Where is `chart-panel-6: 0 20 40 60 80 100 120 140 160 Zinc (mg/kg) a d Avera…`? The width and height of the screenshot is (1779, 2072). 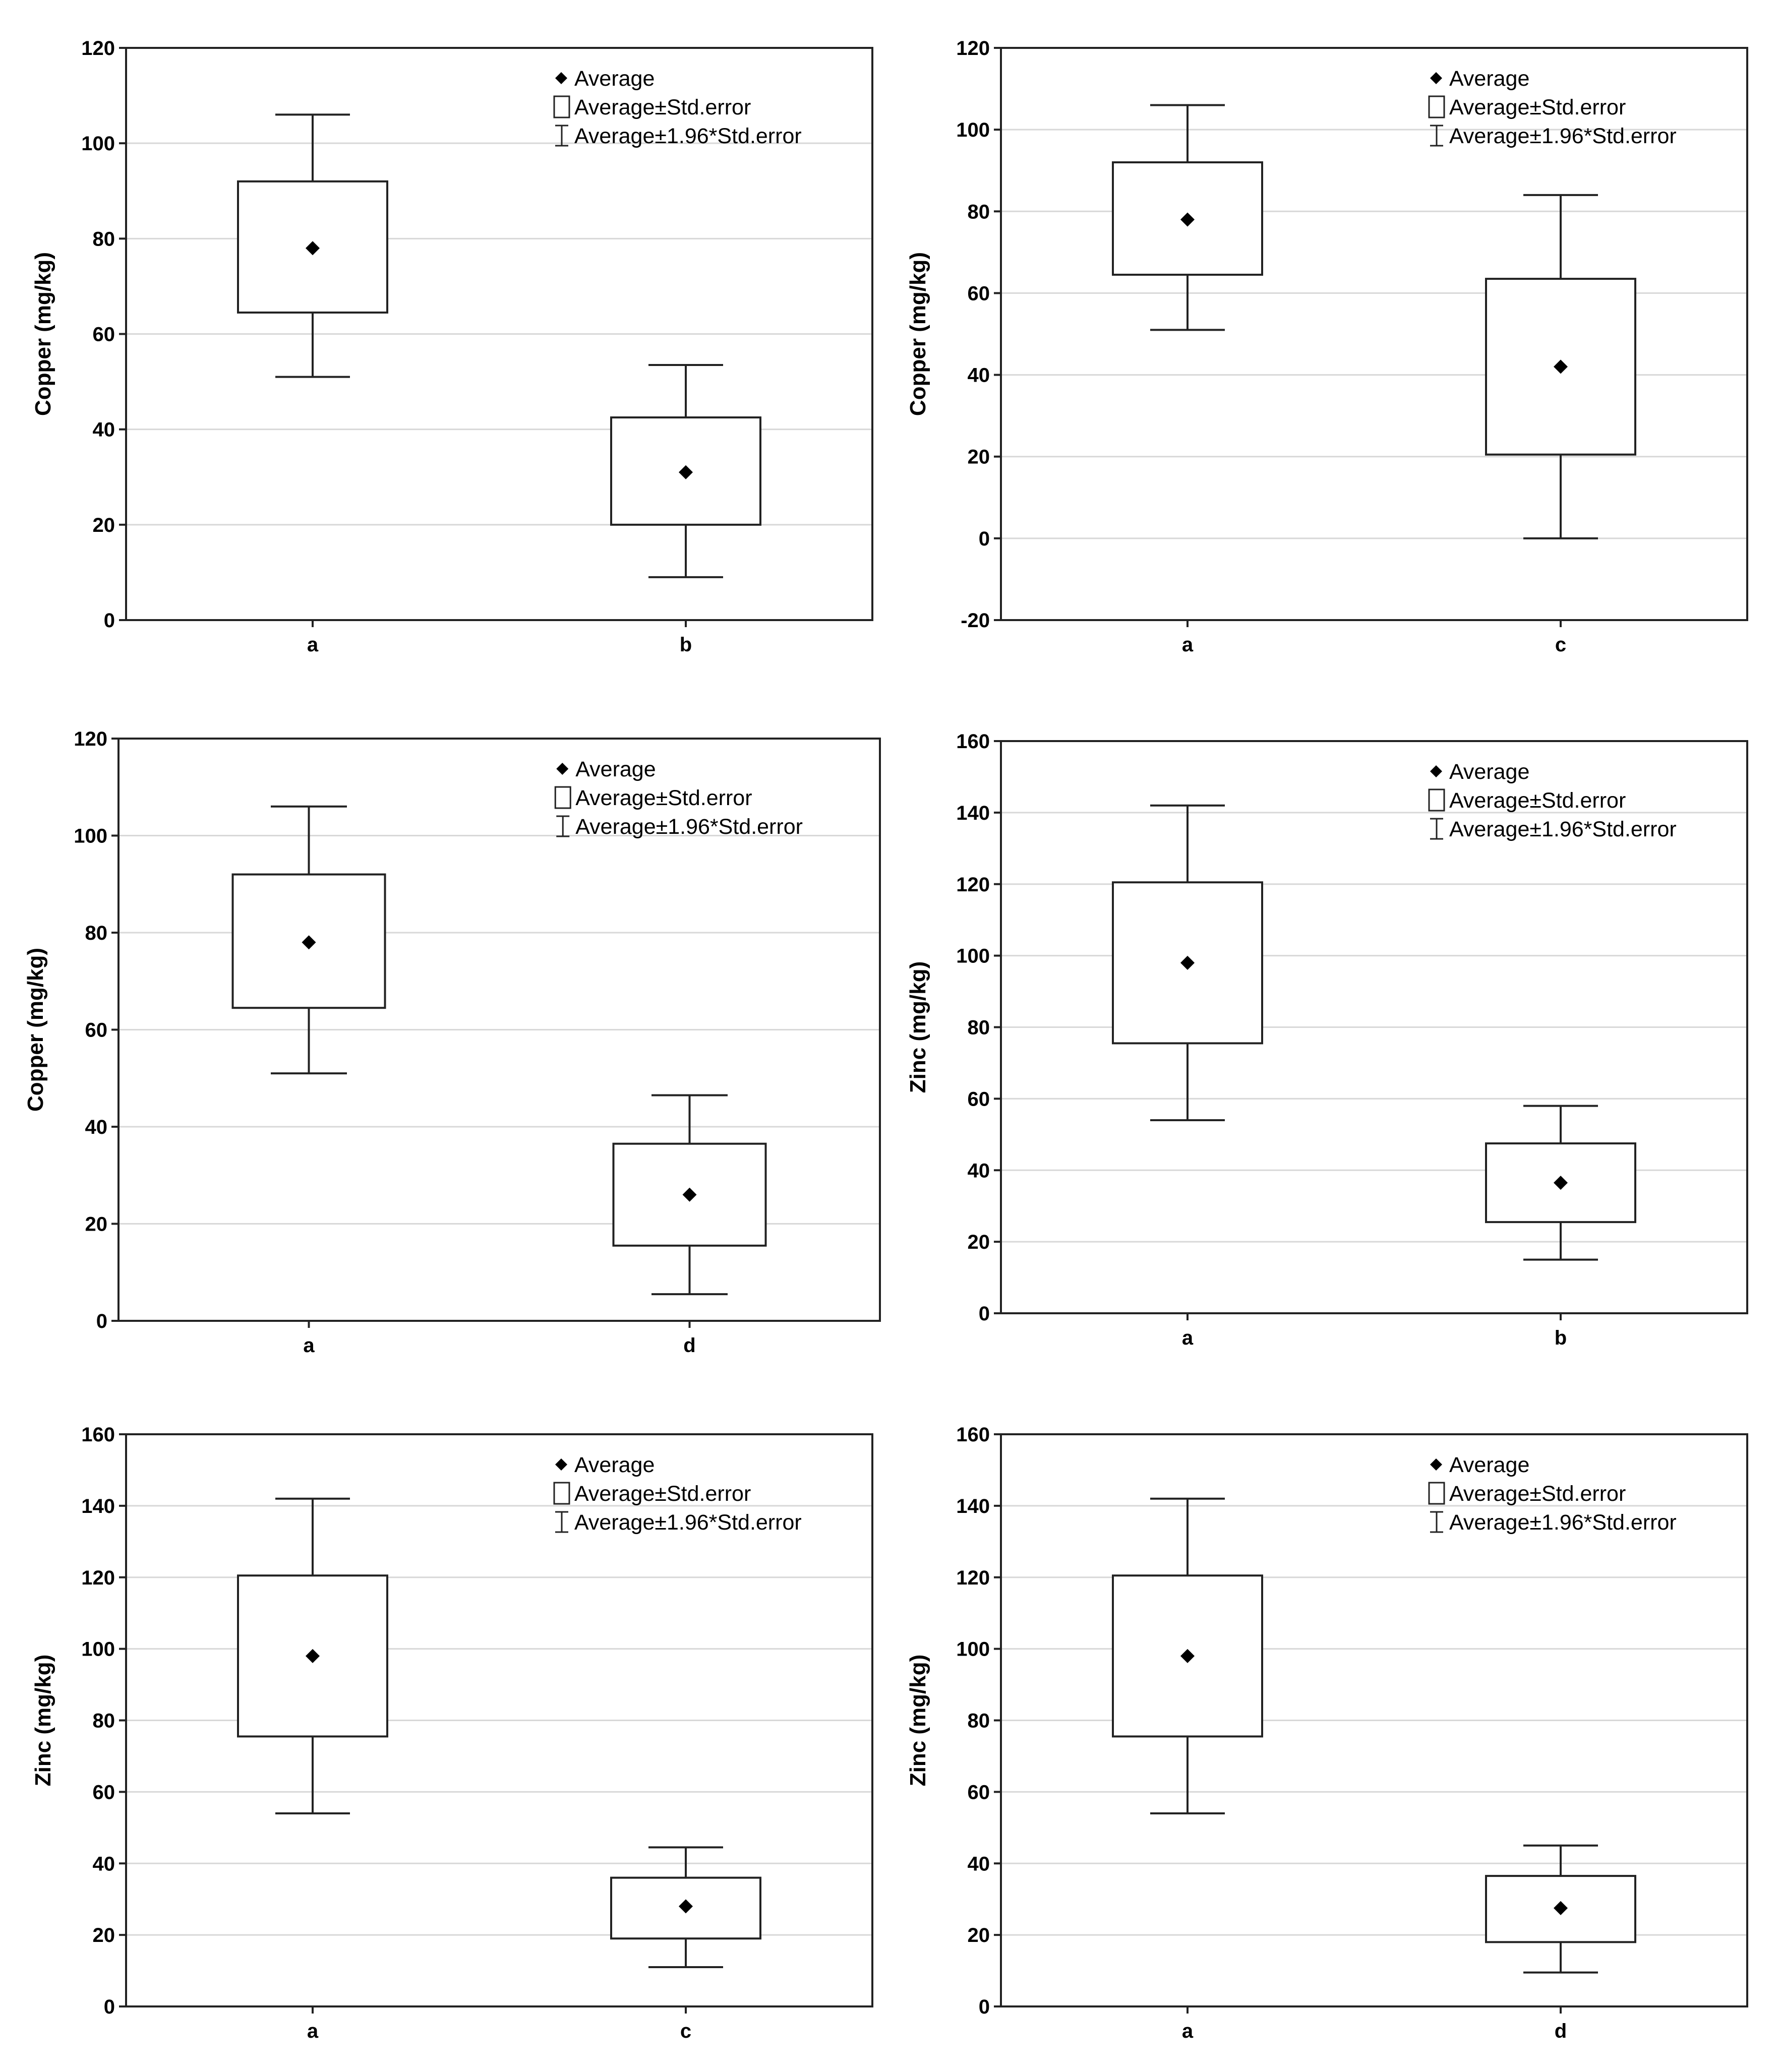
chart-panel-6: 0 20 40 60 80 100 120 140 160 Zinc (mg/kg) a d Avera… is located at coordinates (1327, 1733).